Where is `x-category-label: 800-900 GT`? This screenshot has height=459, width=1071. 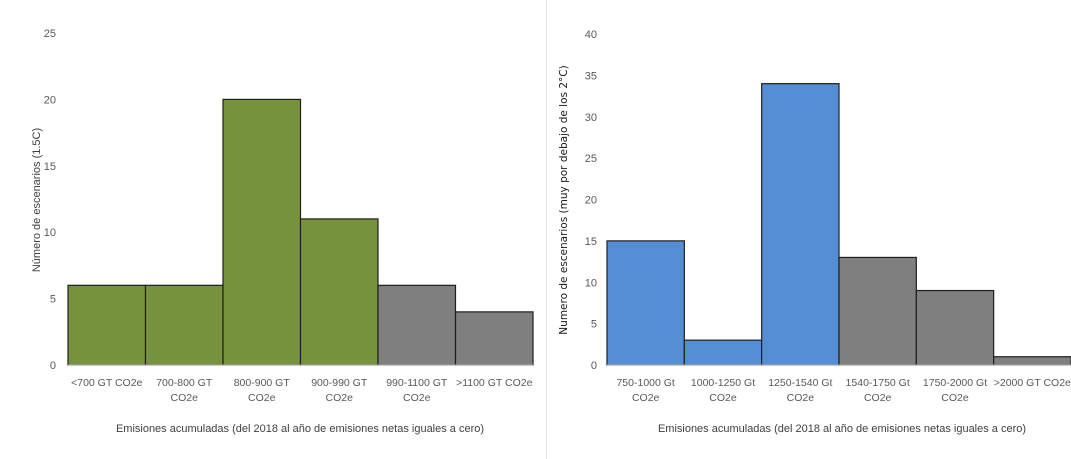 x-category-label: 800-900 GT is located at coordinates (262, 383).